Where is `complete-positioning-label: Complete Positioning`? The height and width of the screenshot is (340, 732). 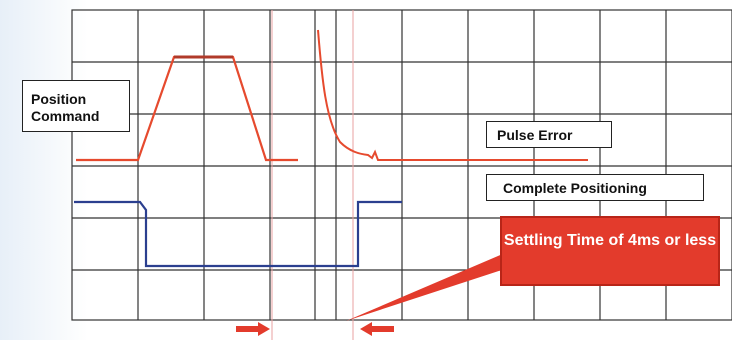 complete-positioning-label: Complete Positioning is located at coordinates (595, 187).